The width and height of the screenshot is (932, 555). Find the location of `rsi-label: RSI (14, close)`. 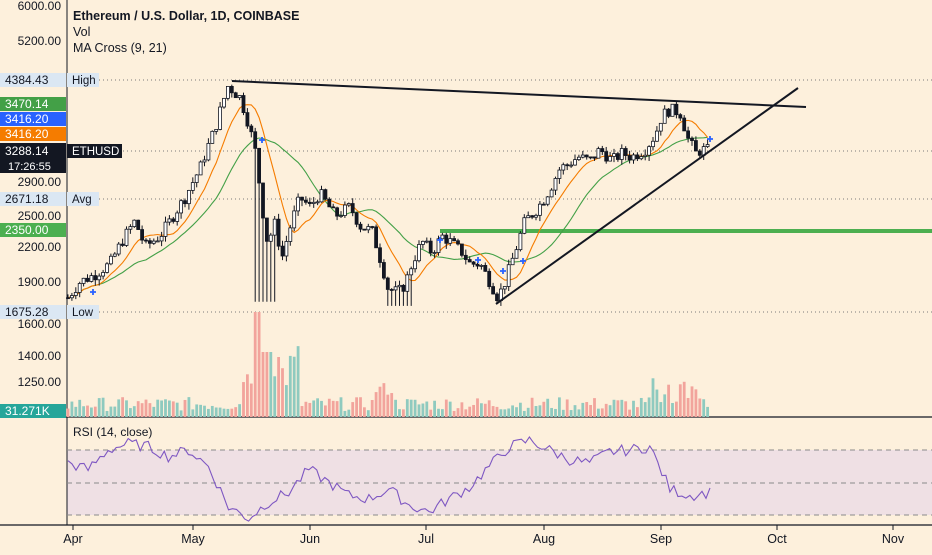

rsi-label: RSI (14, close) is located at coordinates (113, 432).